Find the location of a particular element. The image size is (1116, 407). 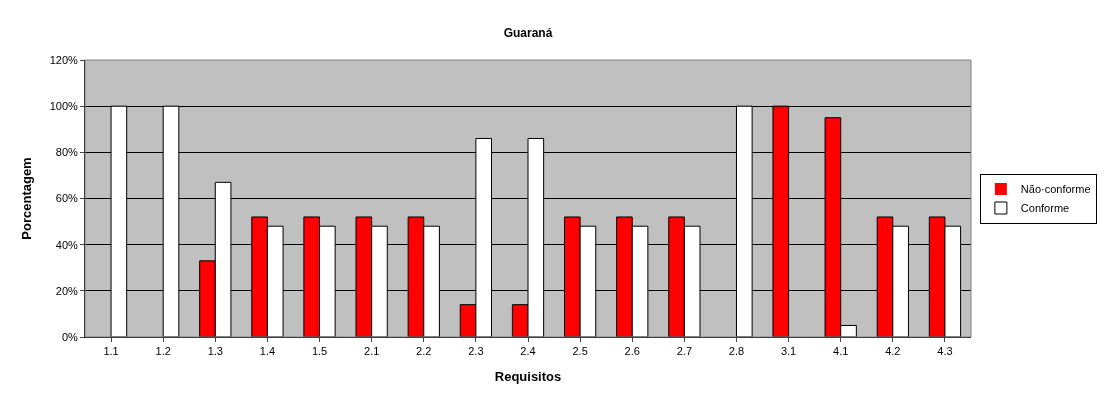

x-axis-title: Requisitos is located at coordinates (528, 376).